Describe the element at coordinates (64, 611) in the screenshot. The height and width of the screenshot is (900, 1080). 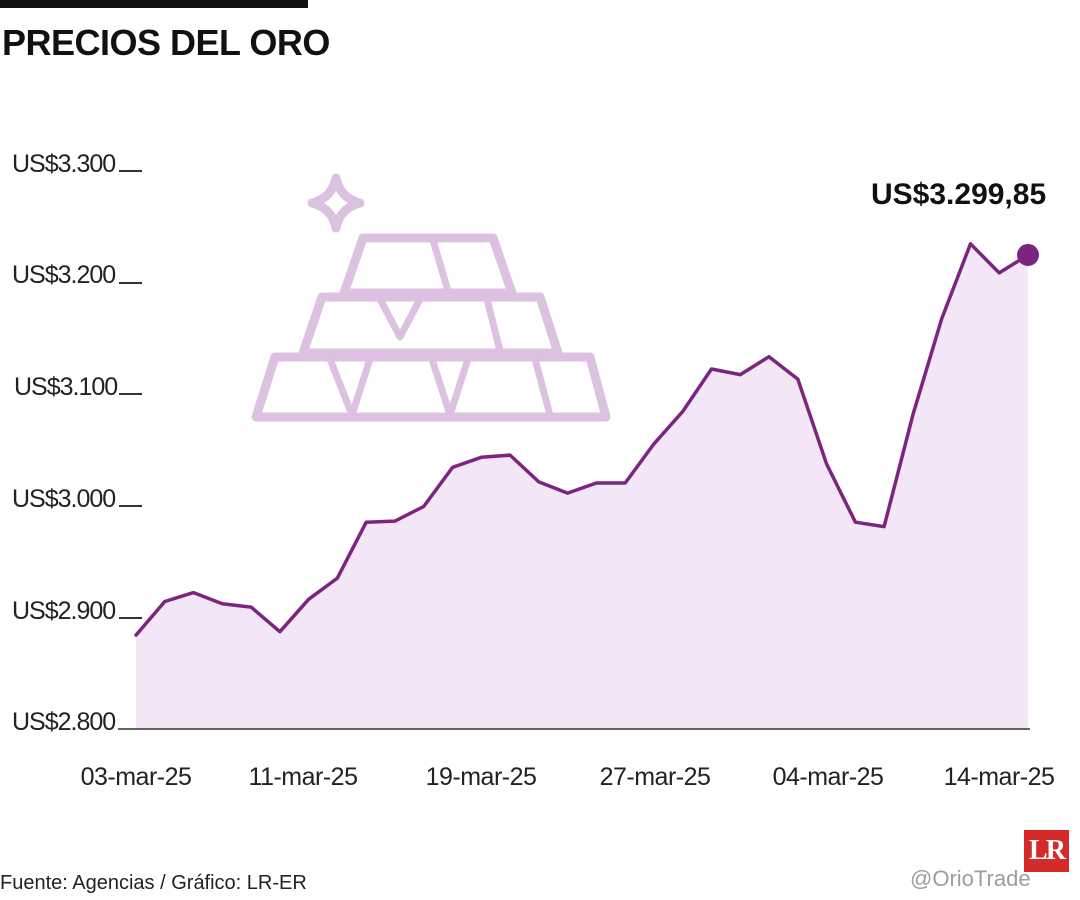
I see `y-tick-label: US$2.900` at that location.